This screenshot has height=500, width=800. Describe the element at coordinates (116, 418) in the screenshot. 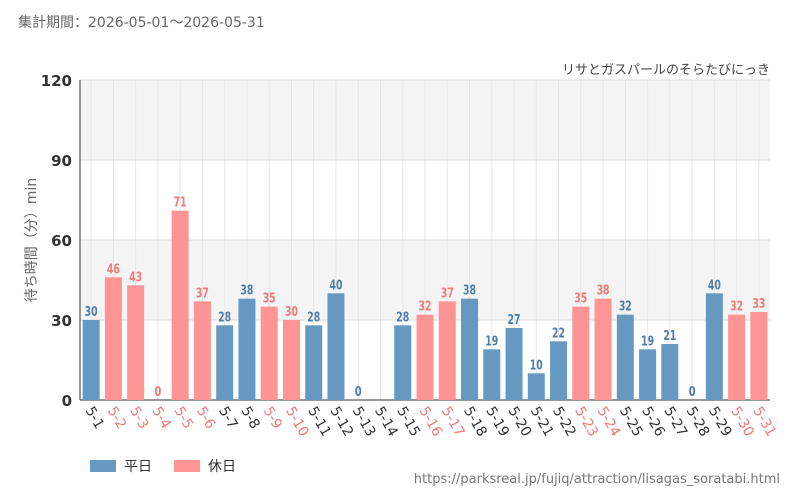

I see `x-tick-label: 5-2` at that location.